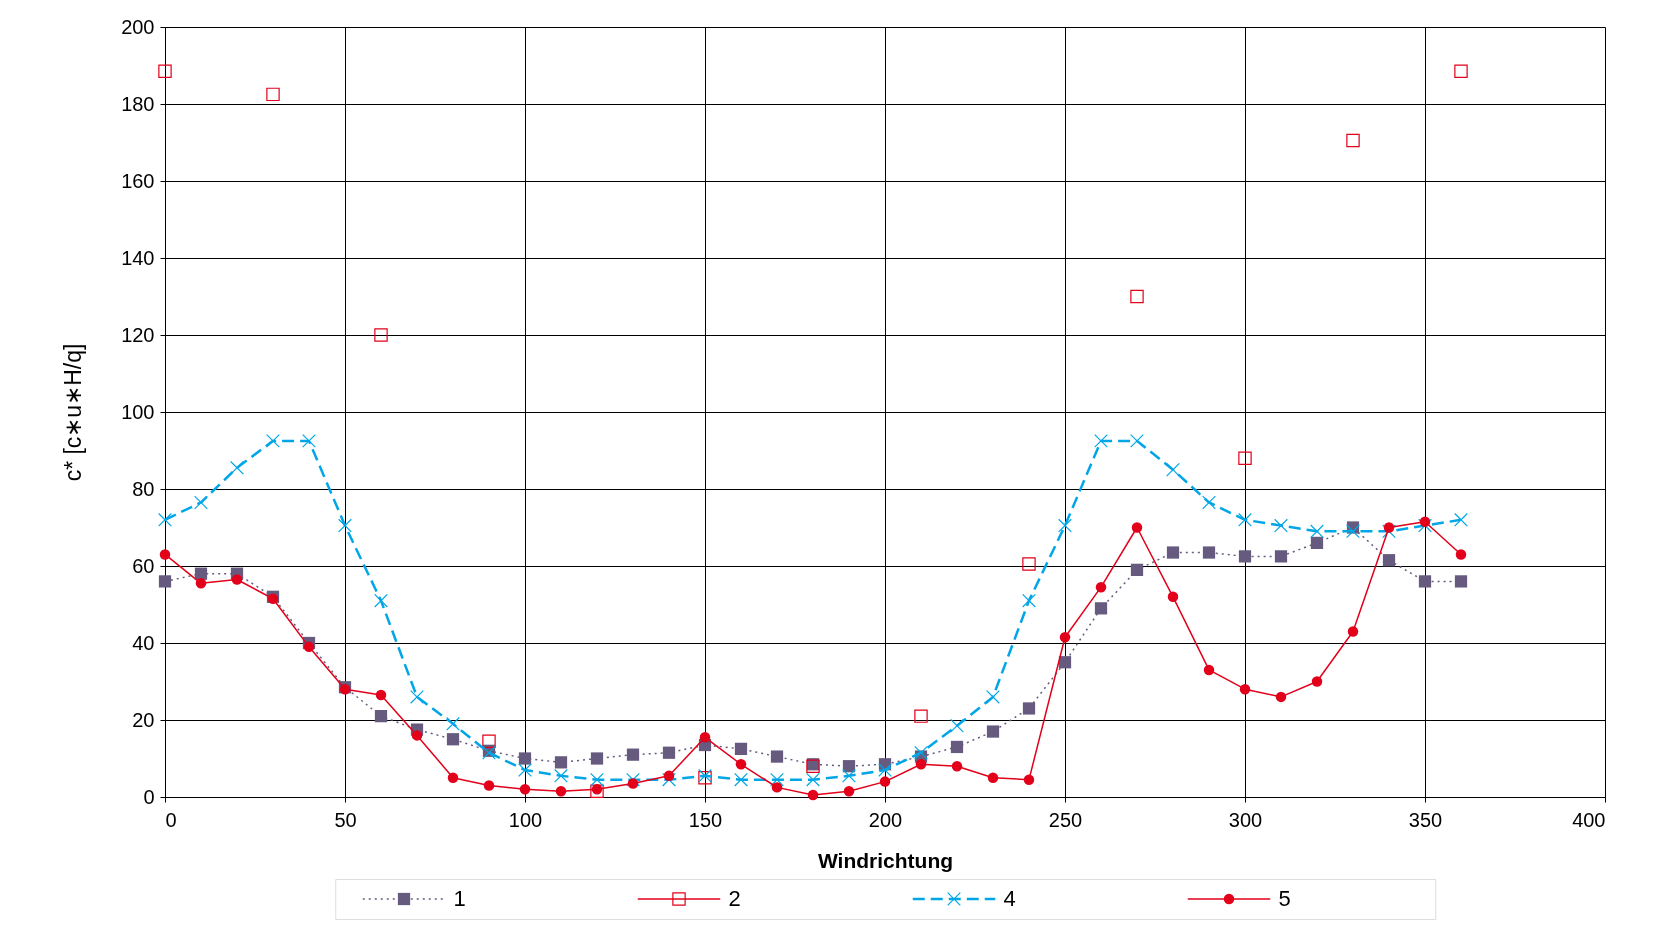 This screenshot has width=1675, height=934. What do you see at coordinates (138, 26) in the screenshot?
I see `y-tick-label: 200` at bounding box center [138, 26].